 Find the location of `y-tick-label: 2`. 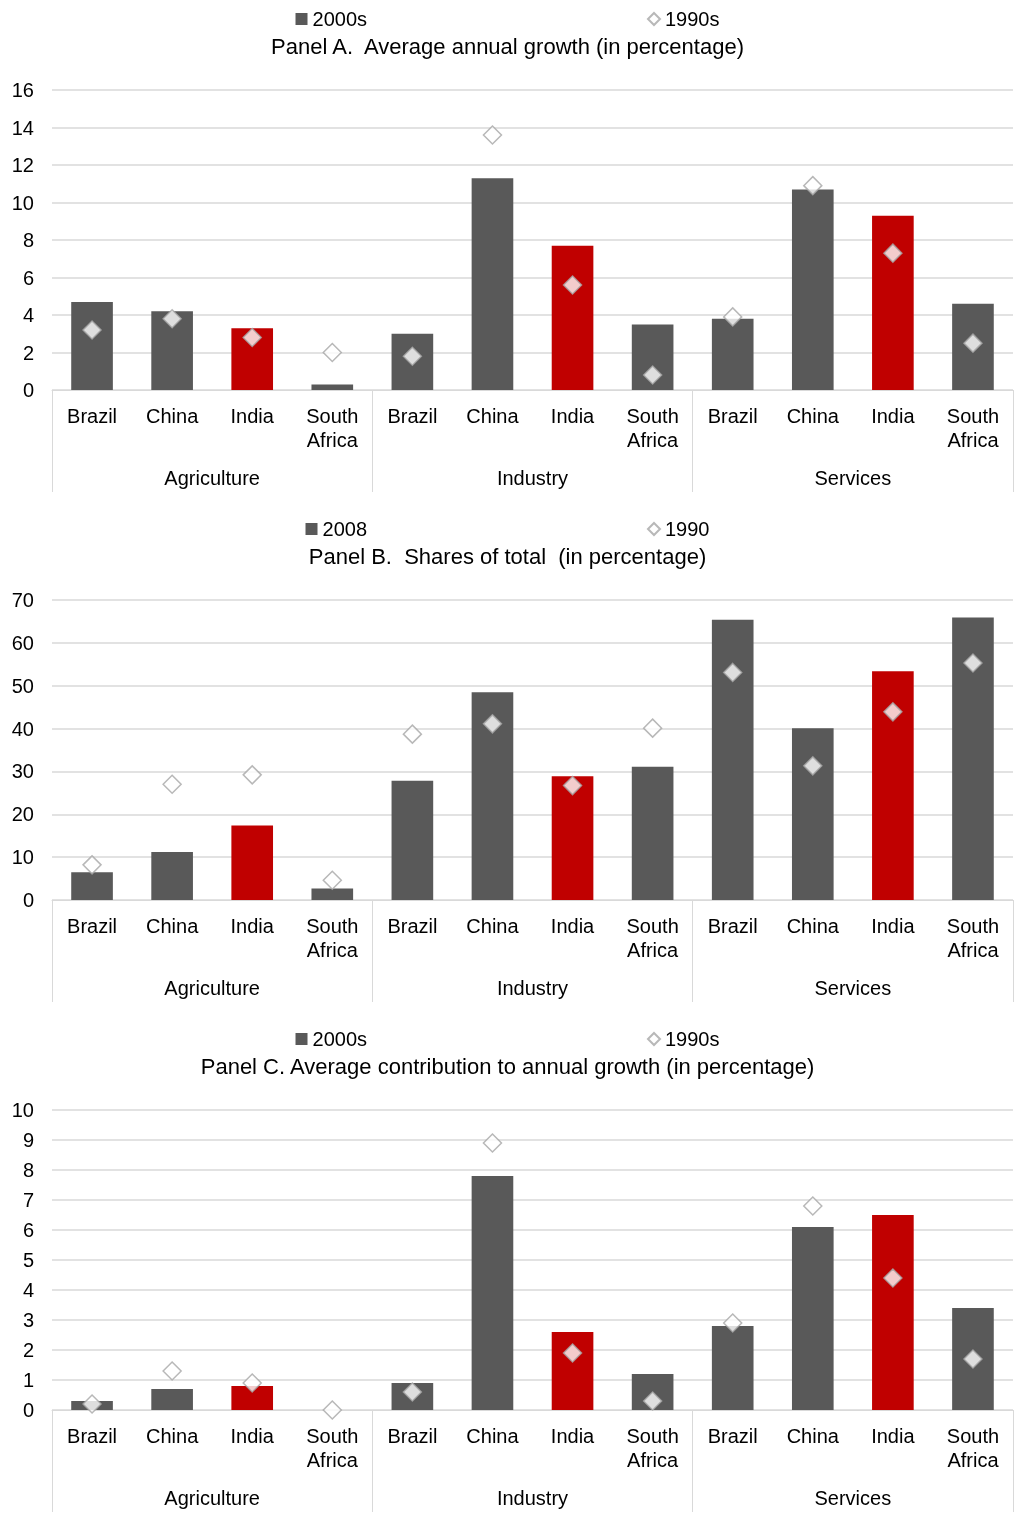

y-tick-label: 2 is located at coordinates (28, 352).